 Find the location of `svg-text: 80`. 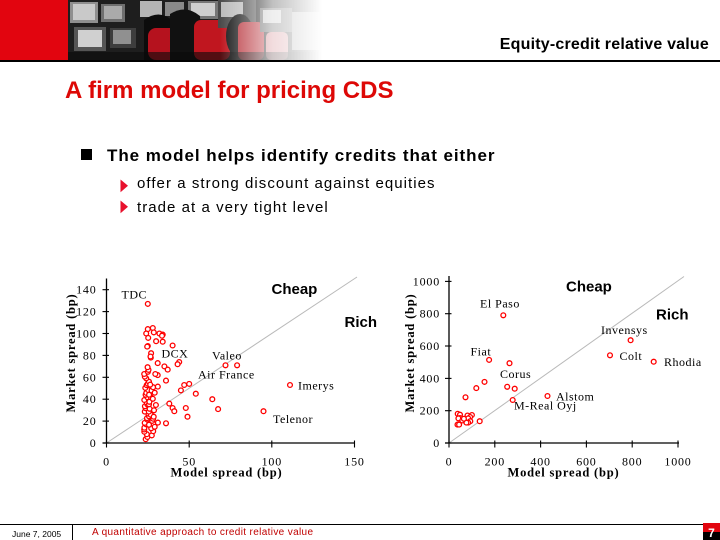

svg-text: 80 is located at coordinates (90, 355).